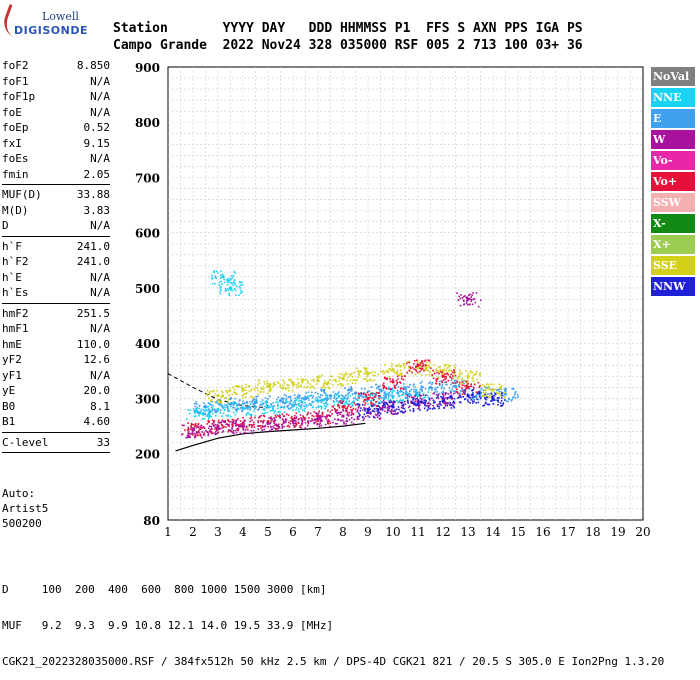 Image resolution: width=700 pixels, height=680 pixels. I want to click on legend-item-nne: NNE, so click(673, 97).